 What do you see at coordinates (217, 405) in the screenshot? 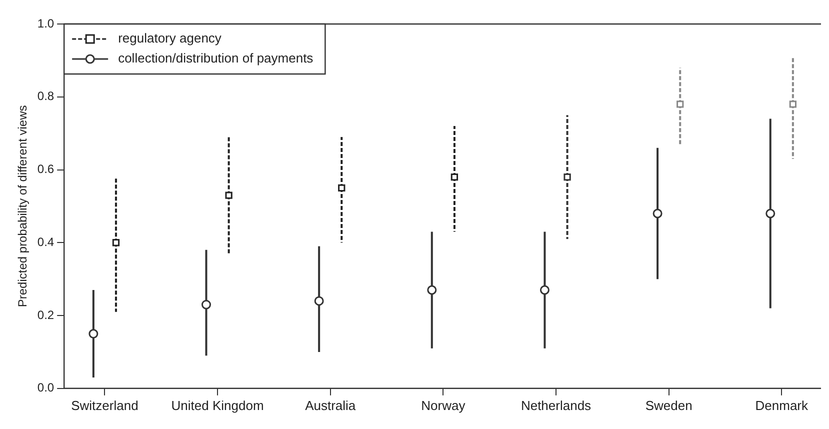
I see `x-tick-label: United Kingdom` at bounding box center [217, 405].